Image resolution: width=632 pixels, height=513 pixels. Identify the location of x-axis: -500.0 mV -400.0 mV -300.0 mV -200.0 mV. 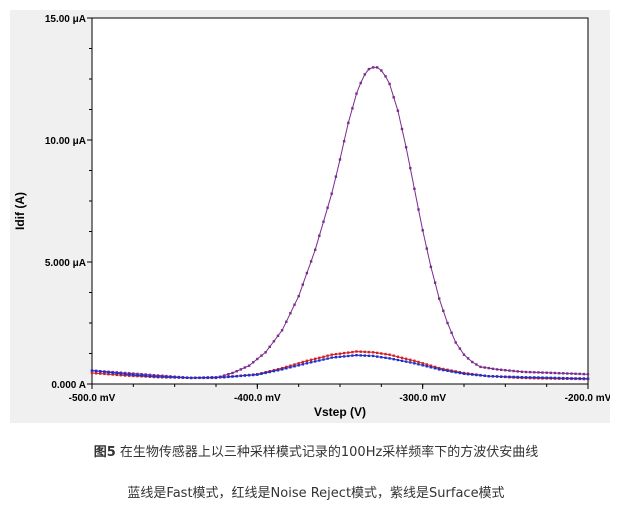
(339, 394).